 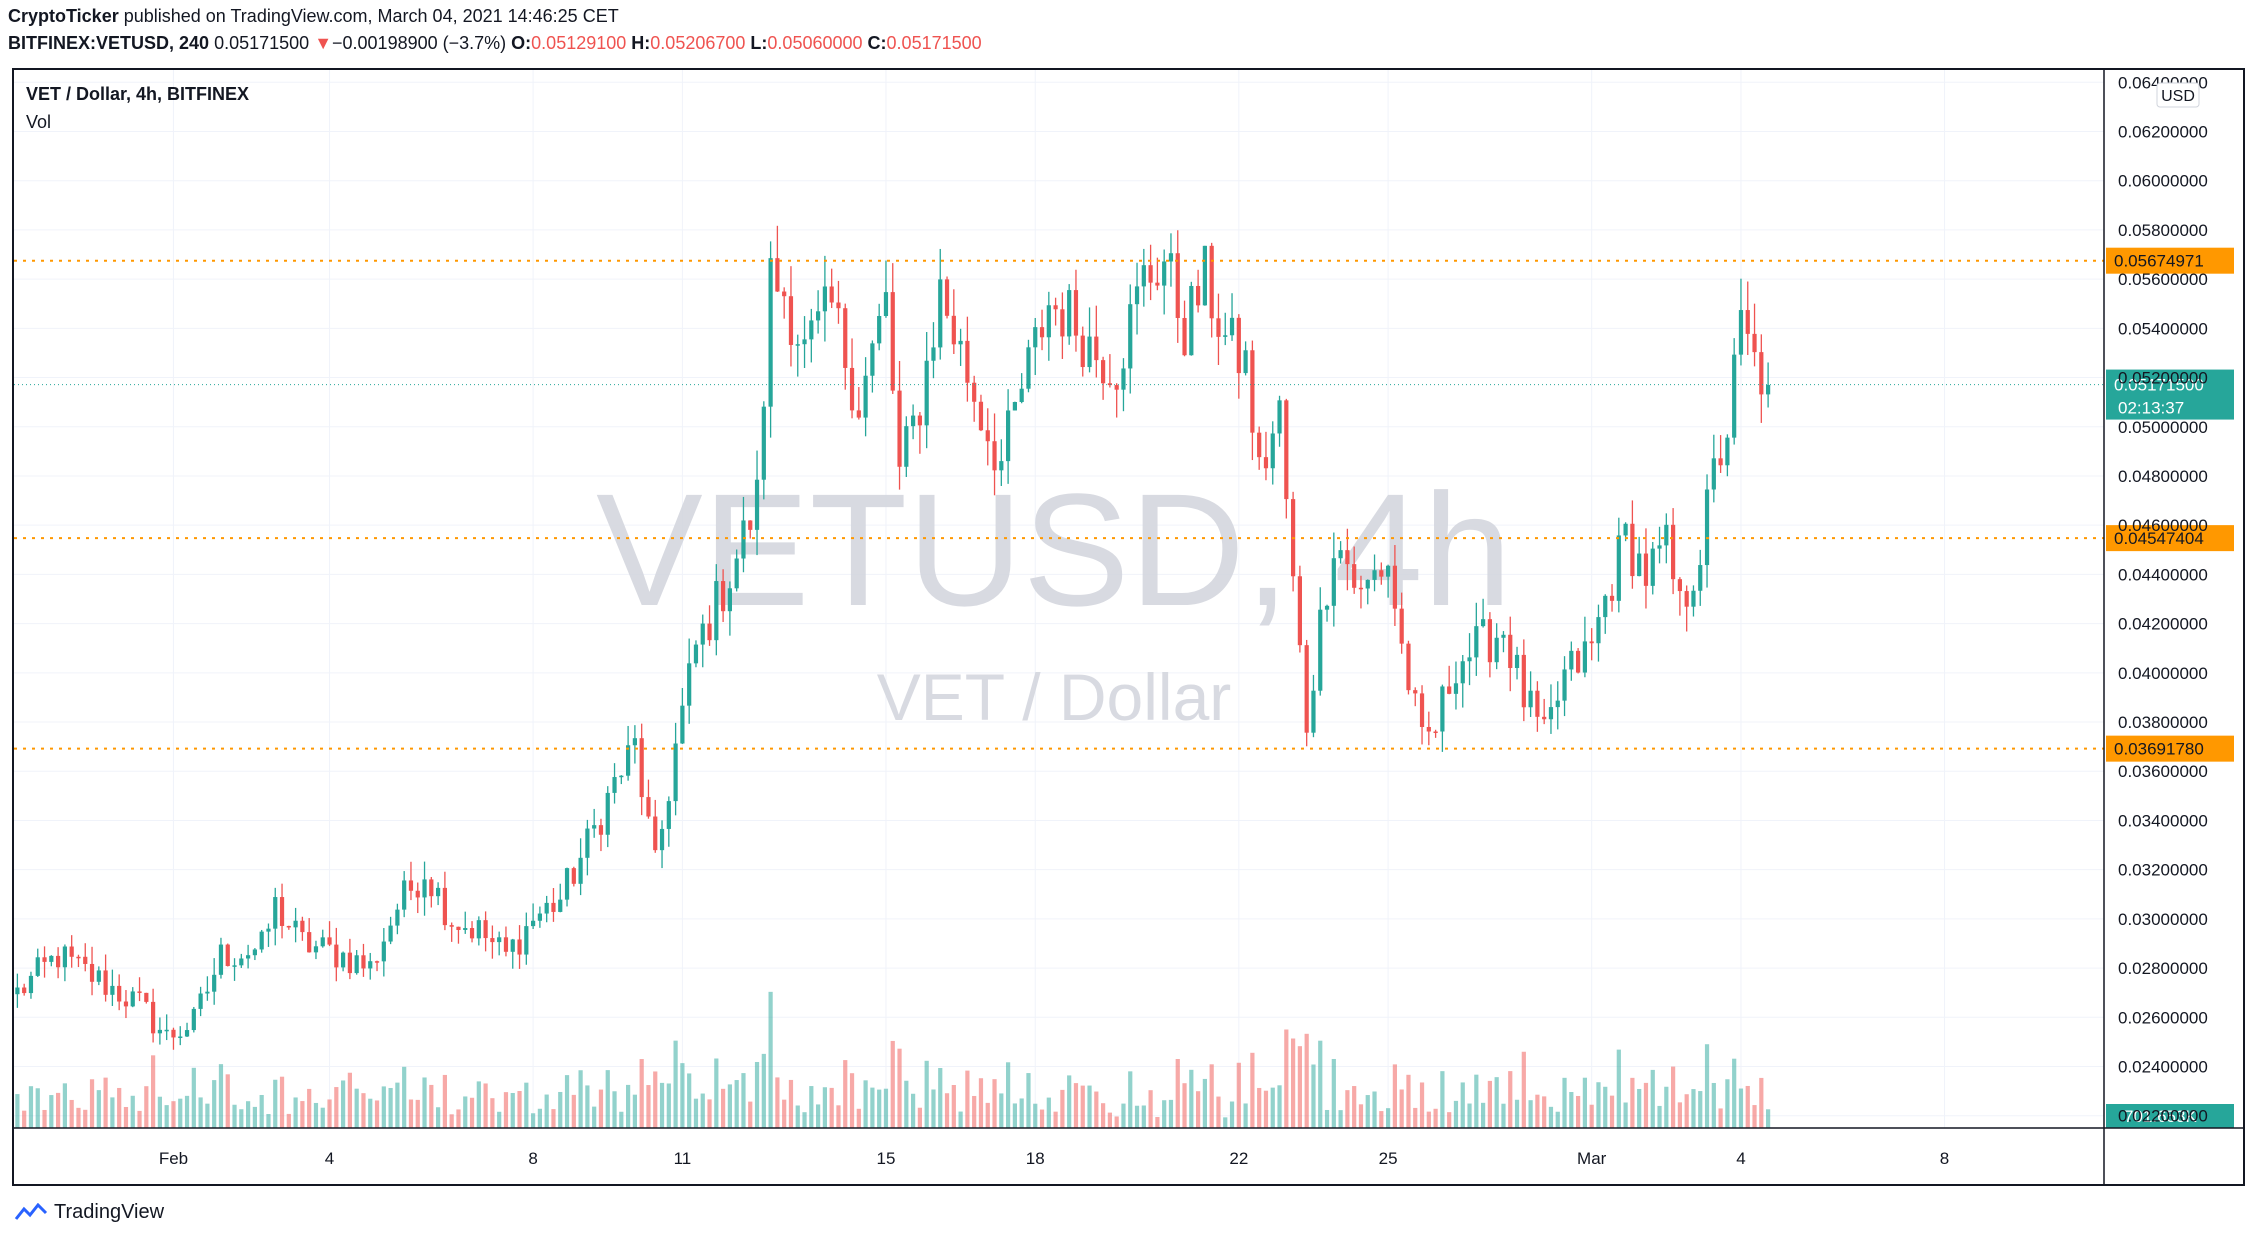 I want to click on volume-label: 701.653K, so click(x=2160, y=1116).